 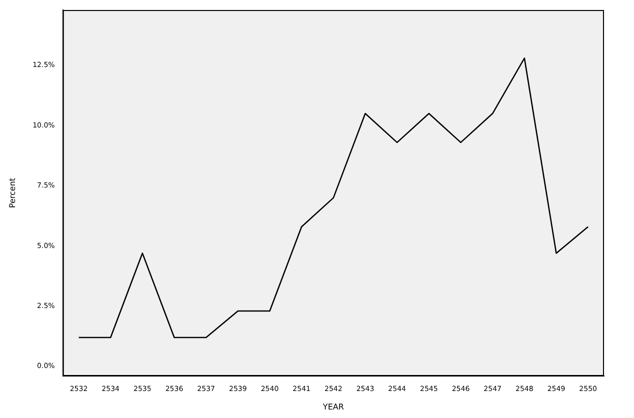 What do you see at coordinates (333, 407) in the screenshot?
I see `x-axis-title: YEAR` at bounding box center [333, 407].